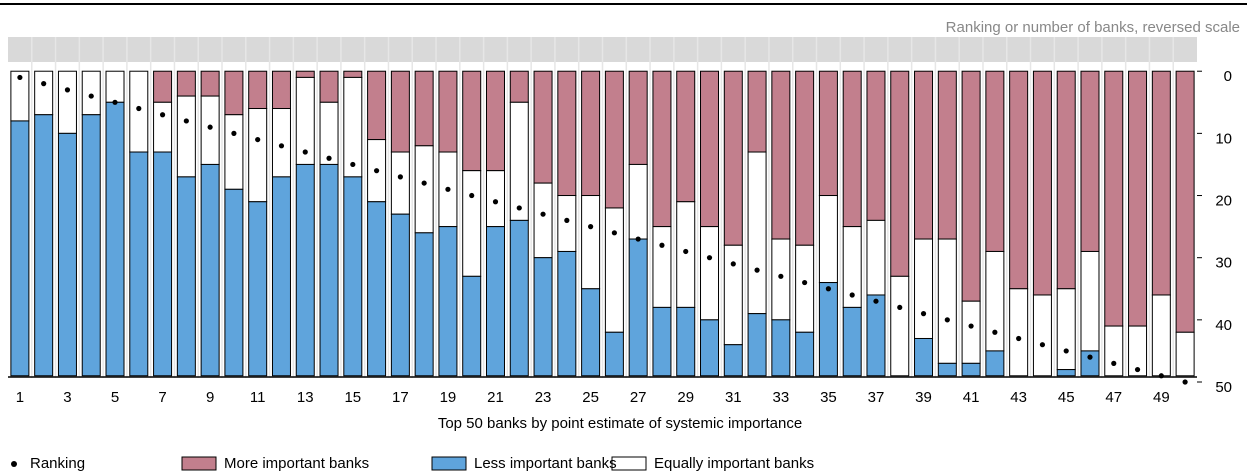 Image resolution: width=1247 pixels, height=474 pixels. What do you see at coordinates (305, 397) in the screenshot?
I see `x-tick-label: 13` at bounding box center [305, 397].